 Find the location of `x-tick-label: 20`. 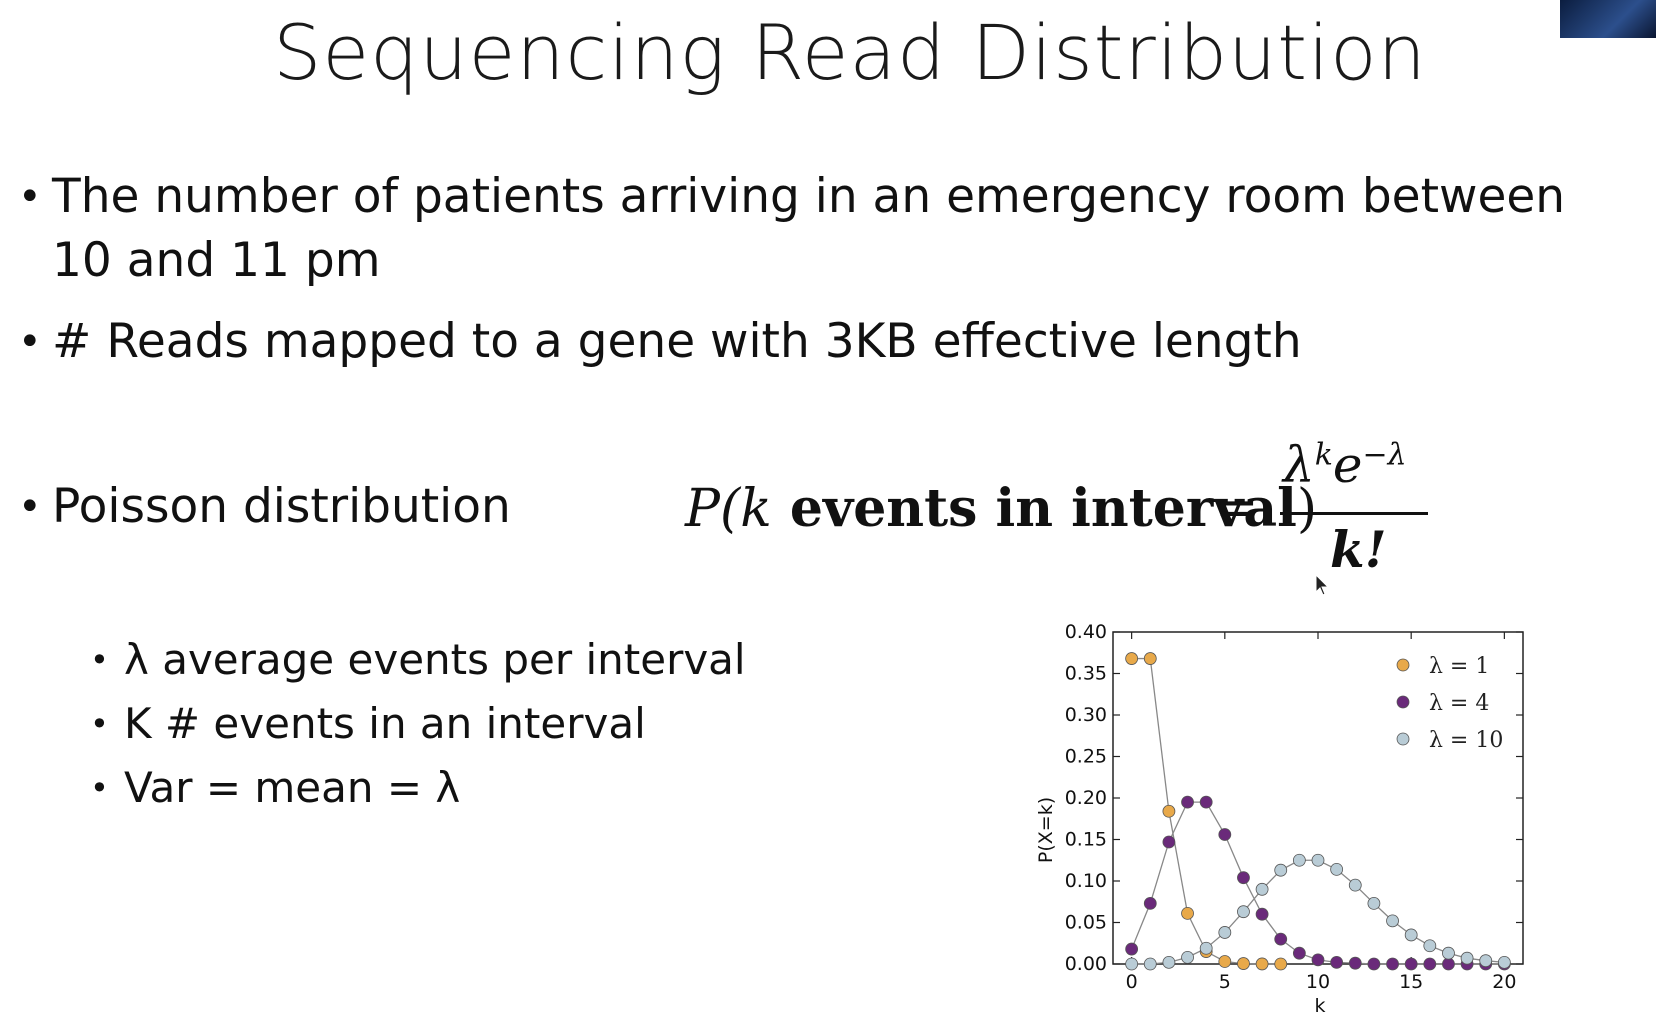

x-tick-label: 20 is located at coordinates (1504, 982).